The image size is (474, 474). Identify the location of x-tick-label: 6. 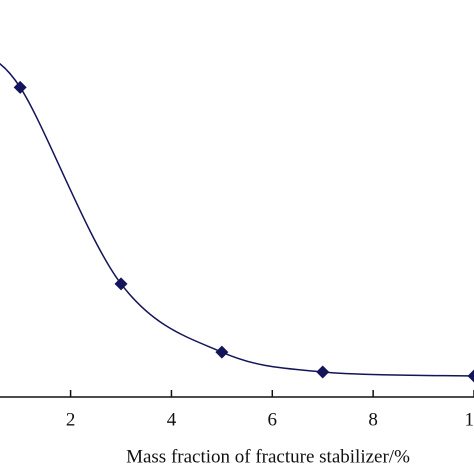
(273, 419).